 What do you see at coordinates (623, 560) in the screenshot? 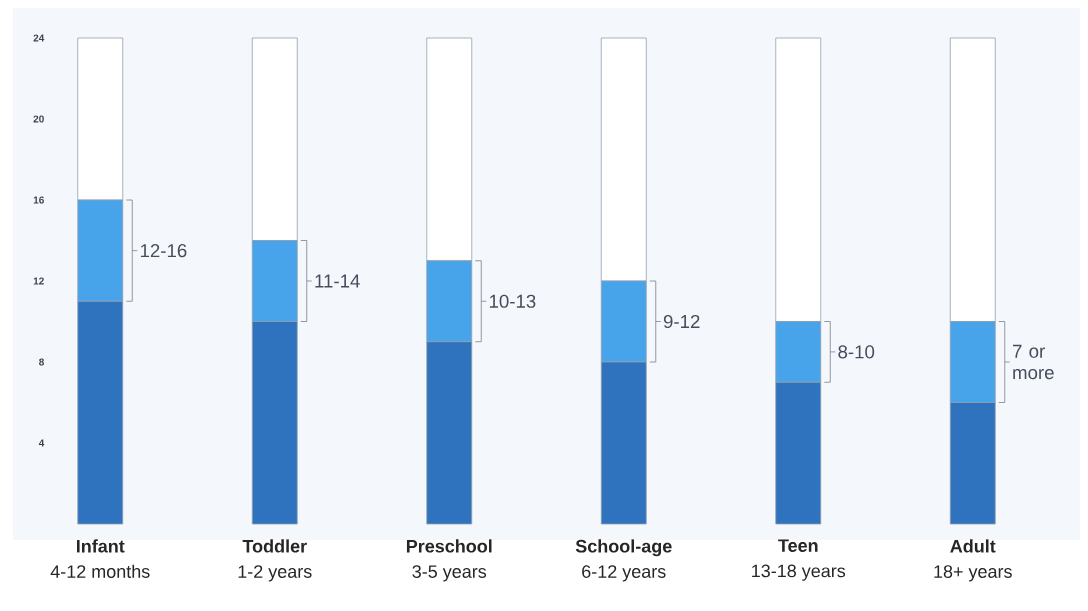
I see `x-tick-label: School-age 6-12 years` at bounding box center [623, 560].